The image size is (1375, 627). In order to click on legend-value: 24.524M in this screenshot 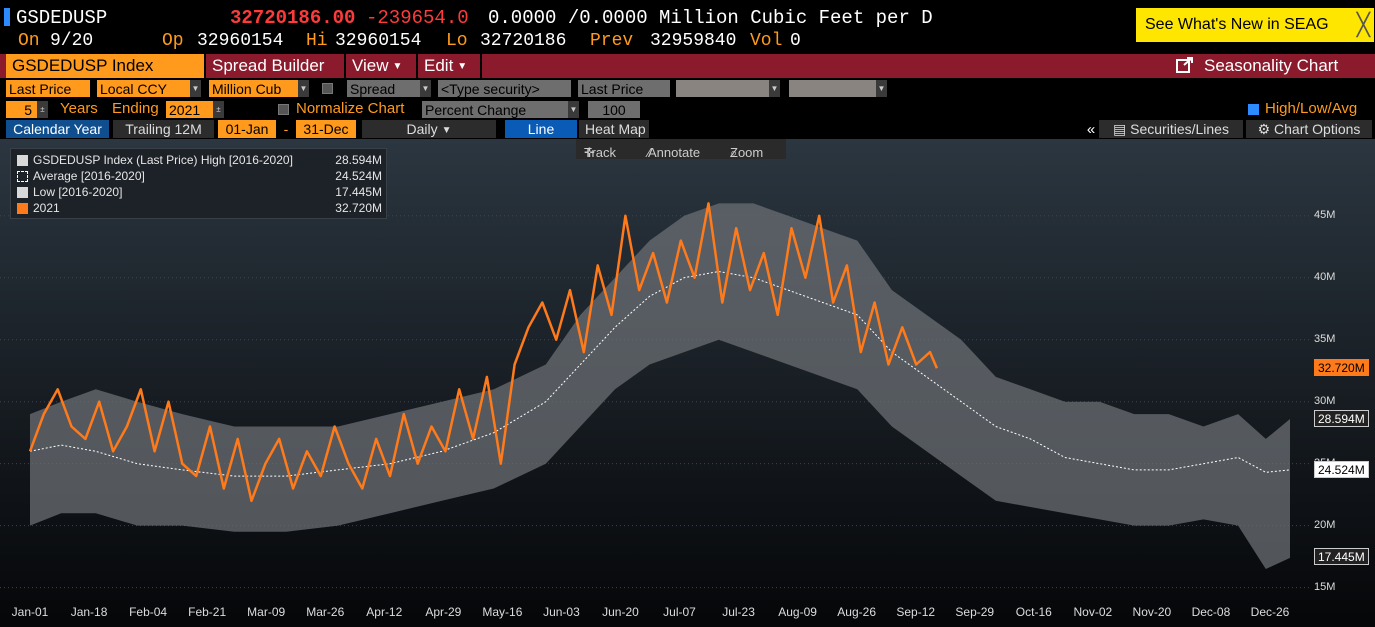, I will do `click(358, 176)`.